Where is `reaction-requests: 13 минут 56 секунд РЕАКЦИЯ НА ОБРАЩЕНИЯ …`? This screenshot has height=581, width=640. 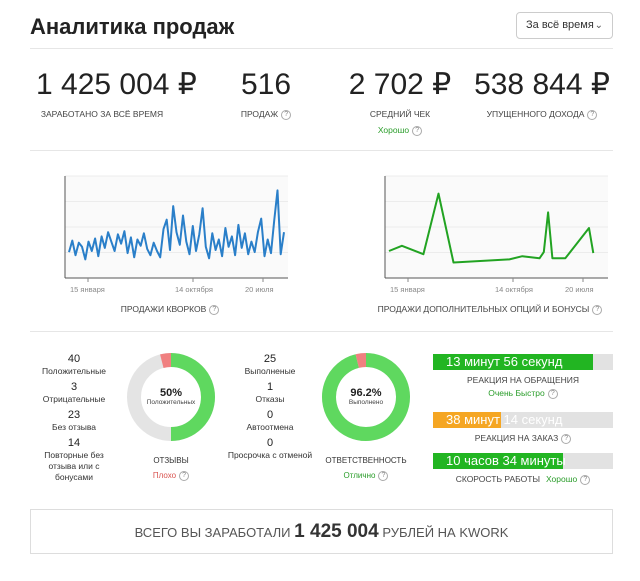 reaction-requests: 13 минут 56 секунд РЕАКЦИЯ НА ОБРАЩЕНИЯ … is located at coordinates (523, 376).